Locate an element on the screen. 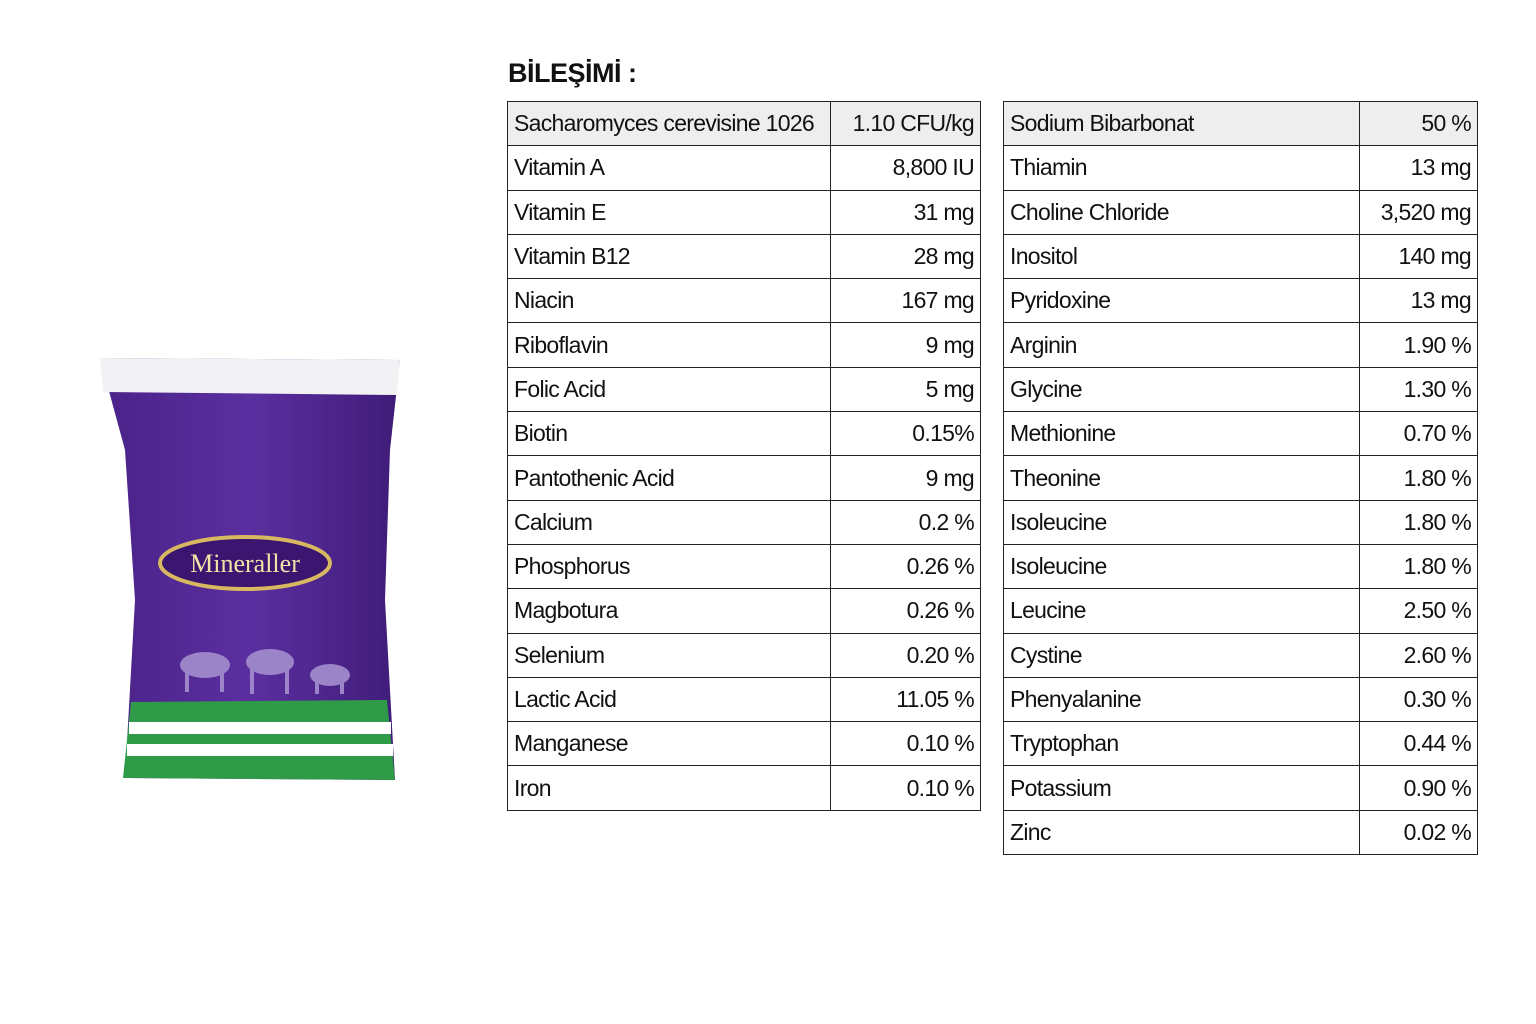 Image resolution: width=1536 pixels, height=1024 pixels. table-row: Magbotura 0.26 % is located at coordinates (744, 611).